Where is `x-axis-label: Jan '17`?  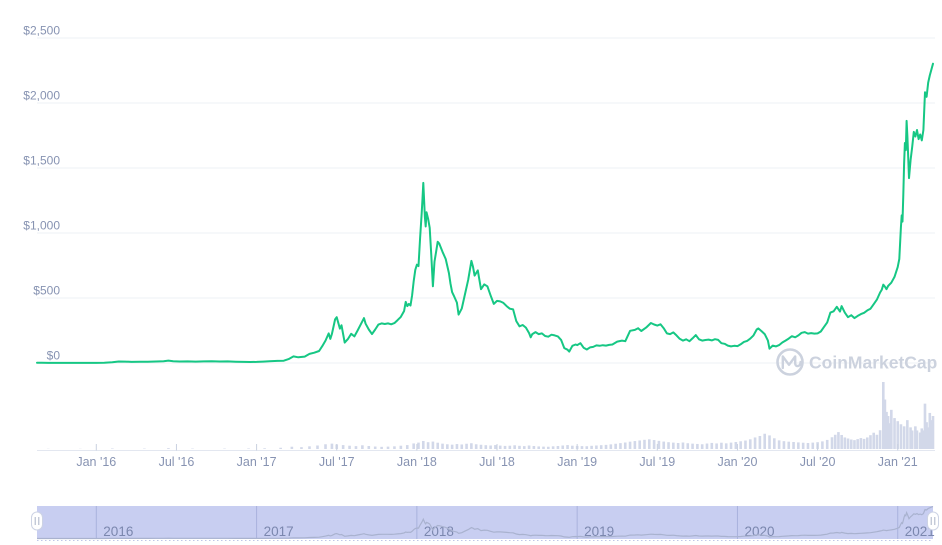
x-axis-label: Jan '17 is located at coordinates (257, 462).